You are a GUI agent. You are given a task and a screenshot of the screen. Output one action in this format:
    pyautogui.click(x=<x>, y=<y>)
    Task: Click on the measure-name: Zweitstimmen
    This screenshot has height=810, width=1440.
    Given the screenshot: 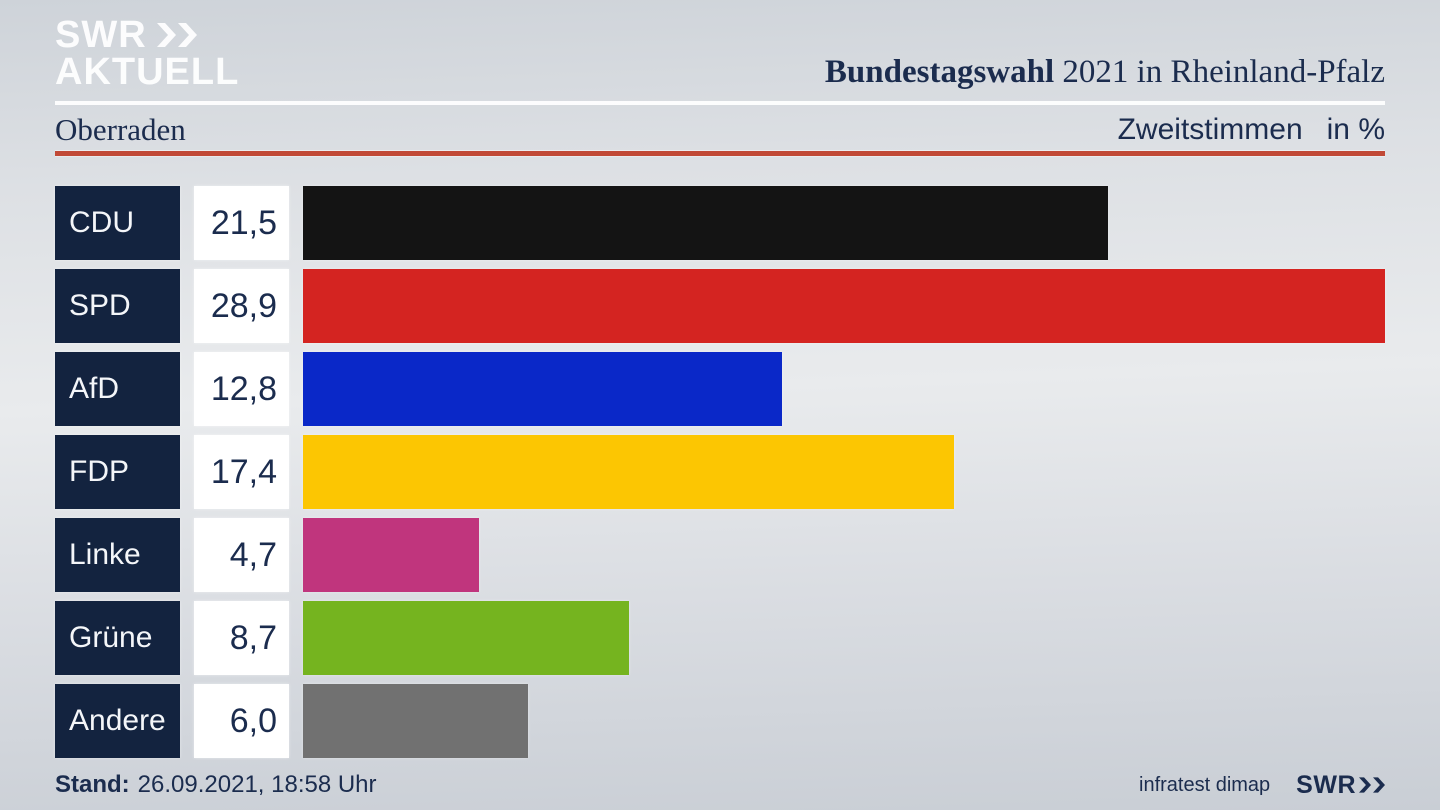 What is the action you would take?
    pyautogui.click(x=1210, y=129)
    